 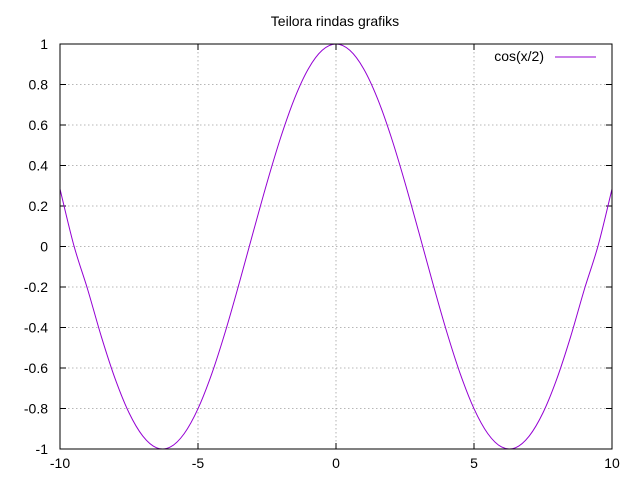 I want to click on y-tick-label: 1, so click(x=44, y=44).